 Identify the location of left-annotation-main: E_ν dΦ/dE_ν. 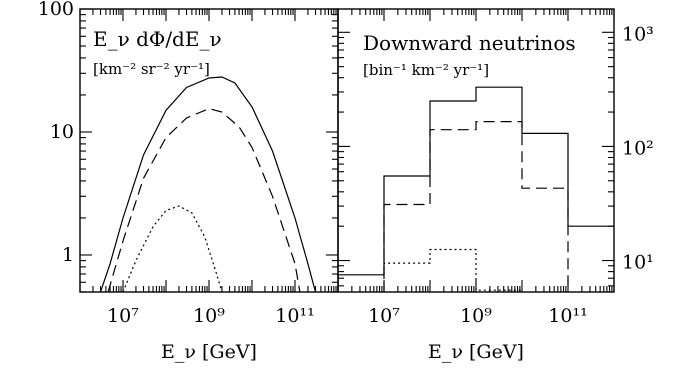
(157, 39).